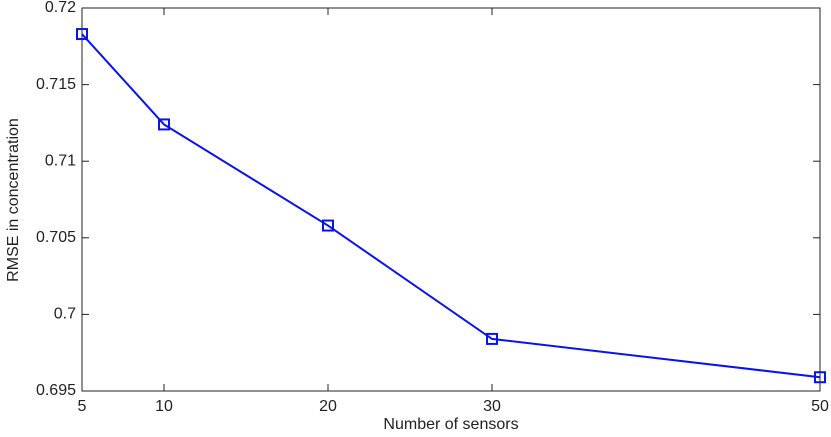 The image size is (831, 437). What do you see at coordinates (65, 314) in the screenshot?
I see `y-tick-label: 0.7` at bounding box center [65, 314].